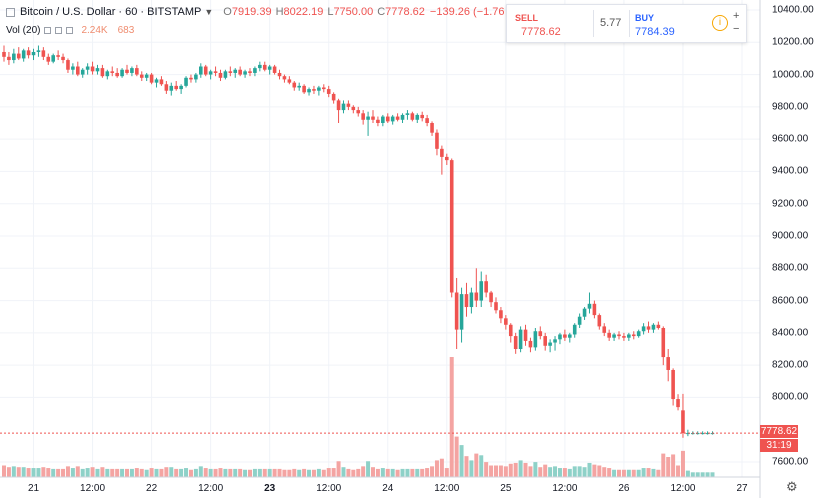  I want to click on close-value: 7778.62, so click(405, 12).